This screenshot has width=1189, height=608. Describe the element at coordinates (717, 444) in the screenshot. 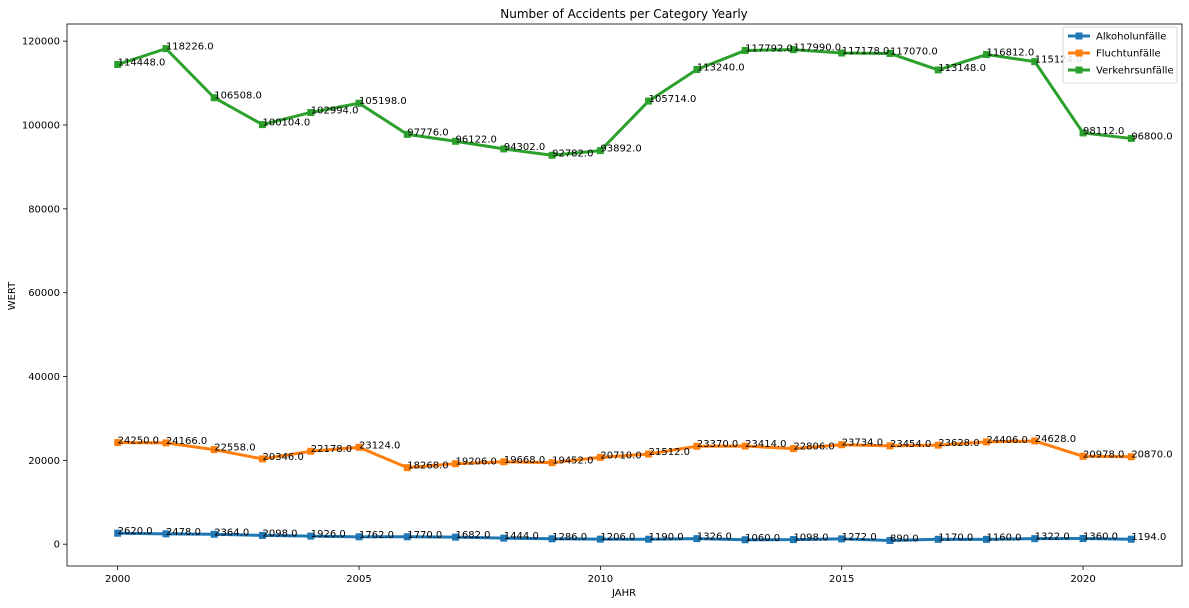

I see `data-label: 23370.0` at that location.